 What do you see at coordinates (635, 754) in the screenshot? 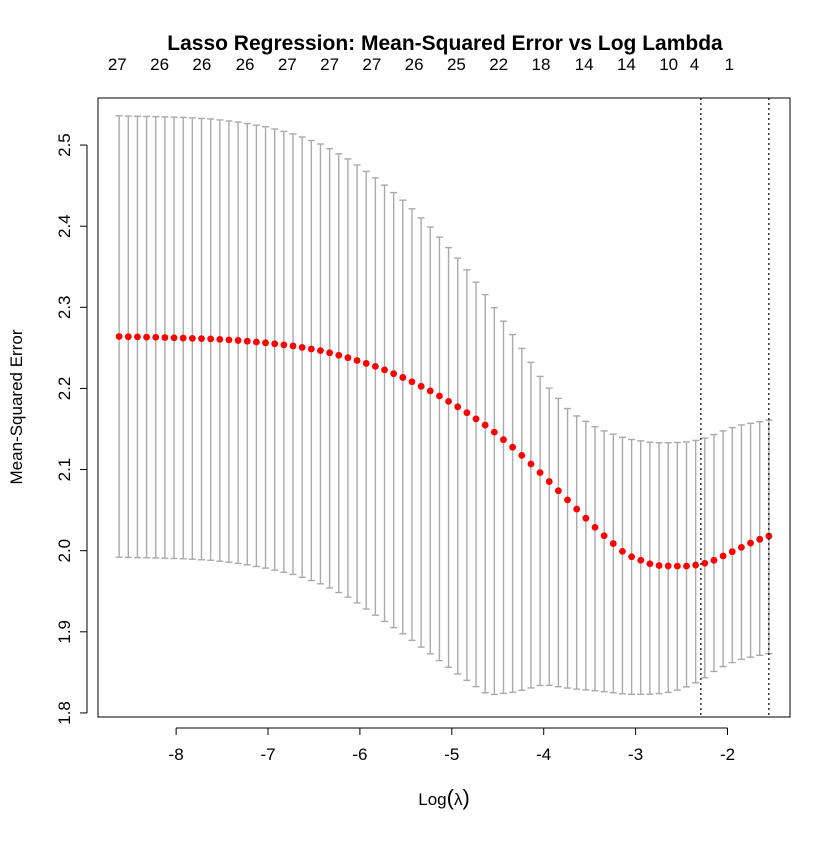
I see `x-tick-label: -3` at bounding box center [635, 754].